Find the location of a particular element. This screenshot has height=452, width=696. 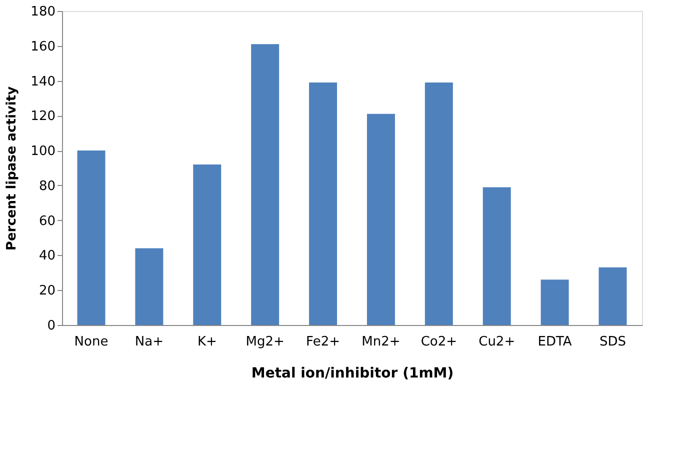

x-tick-label: Mg2+ is located at coordinates (265, 342).